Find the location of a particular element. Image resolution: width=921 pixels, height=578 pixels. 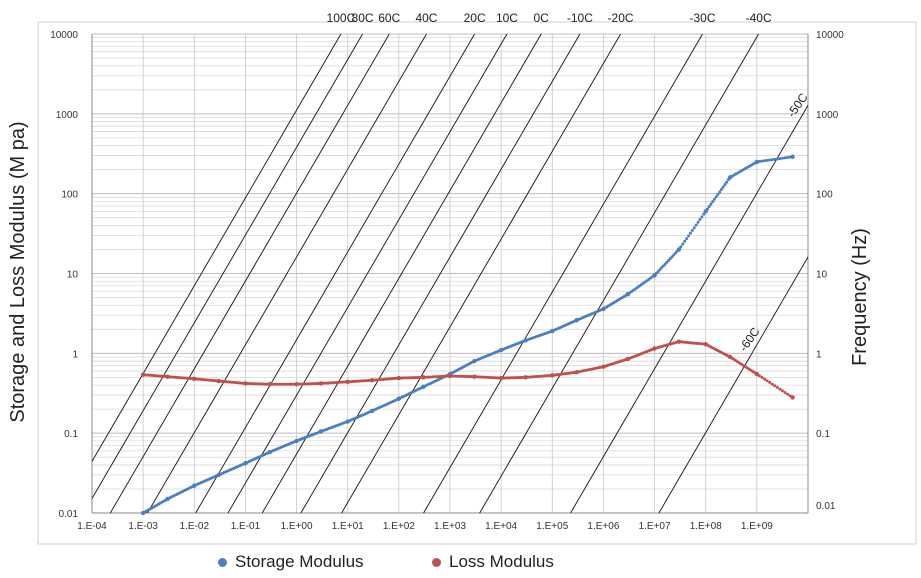

x-tick-label: 1.E+09 is located at coordinates (757, 526).